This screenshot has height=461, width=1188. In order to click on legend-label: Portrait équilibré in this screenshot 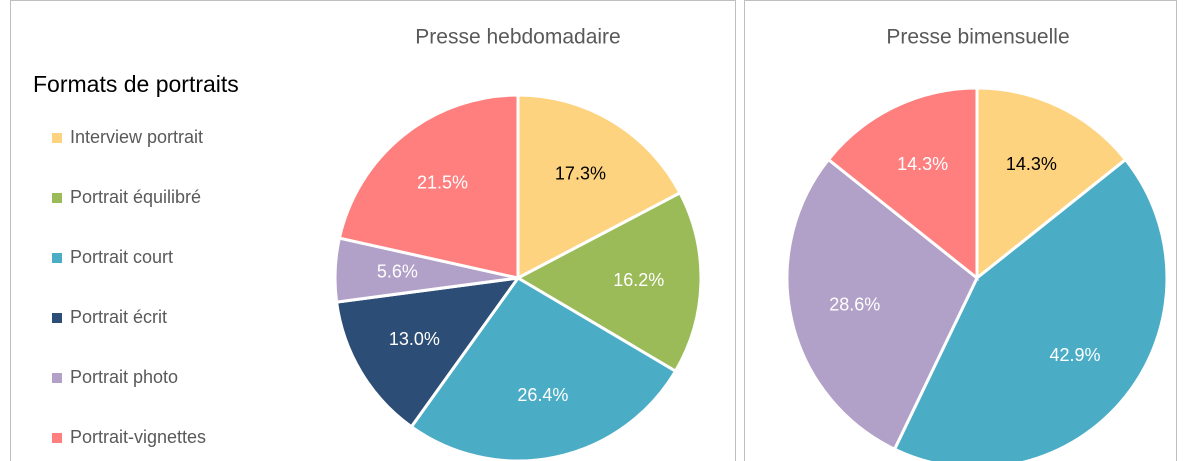, I will do `click(135, 197)`.